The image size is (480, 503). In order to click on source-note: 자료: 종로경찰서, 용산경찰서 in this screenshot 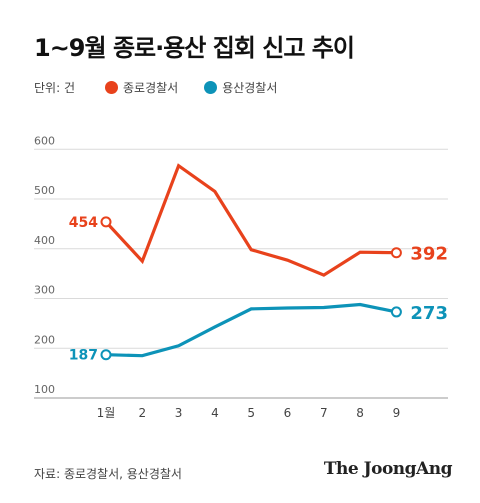, I will do `click(108, 474)`.